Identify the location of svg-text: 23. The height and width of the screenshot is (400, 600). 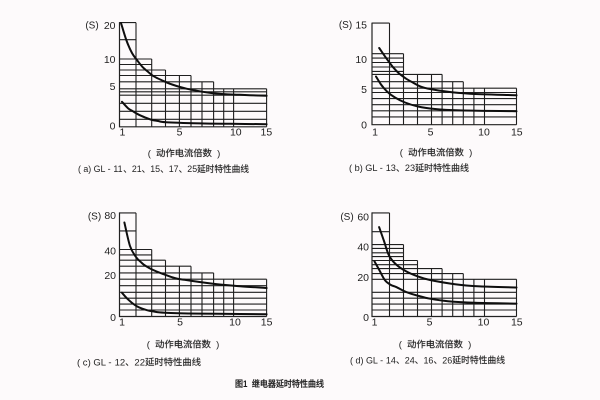
(410, 168).